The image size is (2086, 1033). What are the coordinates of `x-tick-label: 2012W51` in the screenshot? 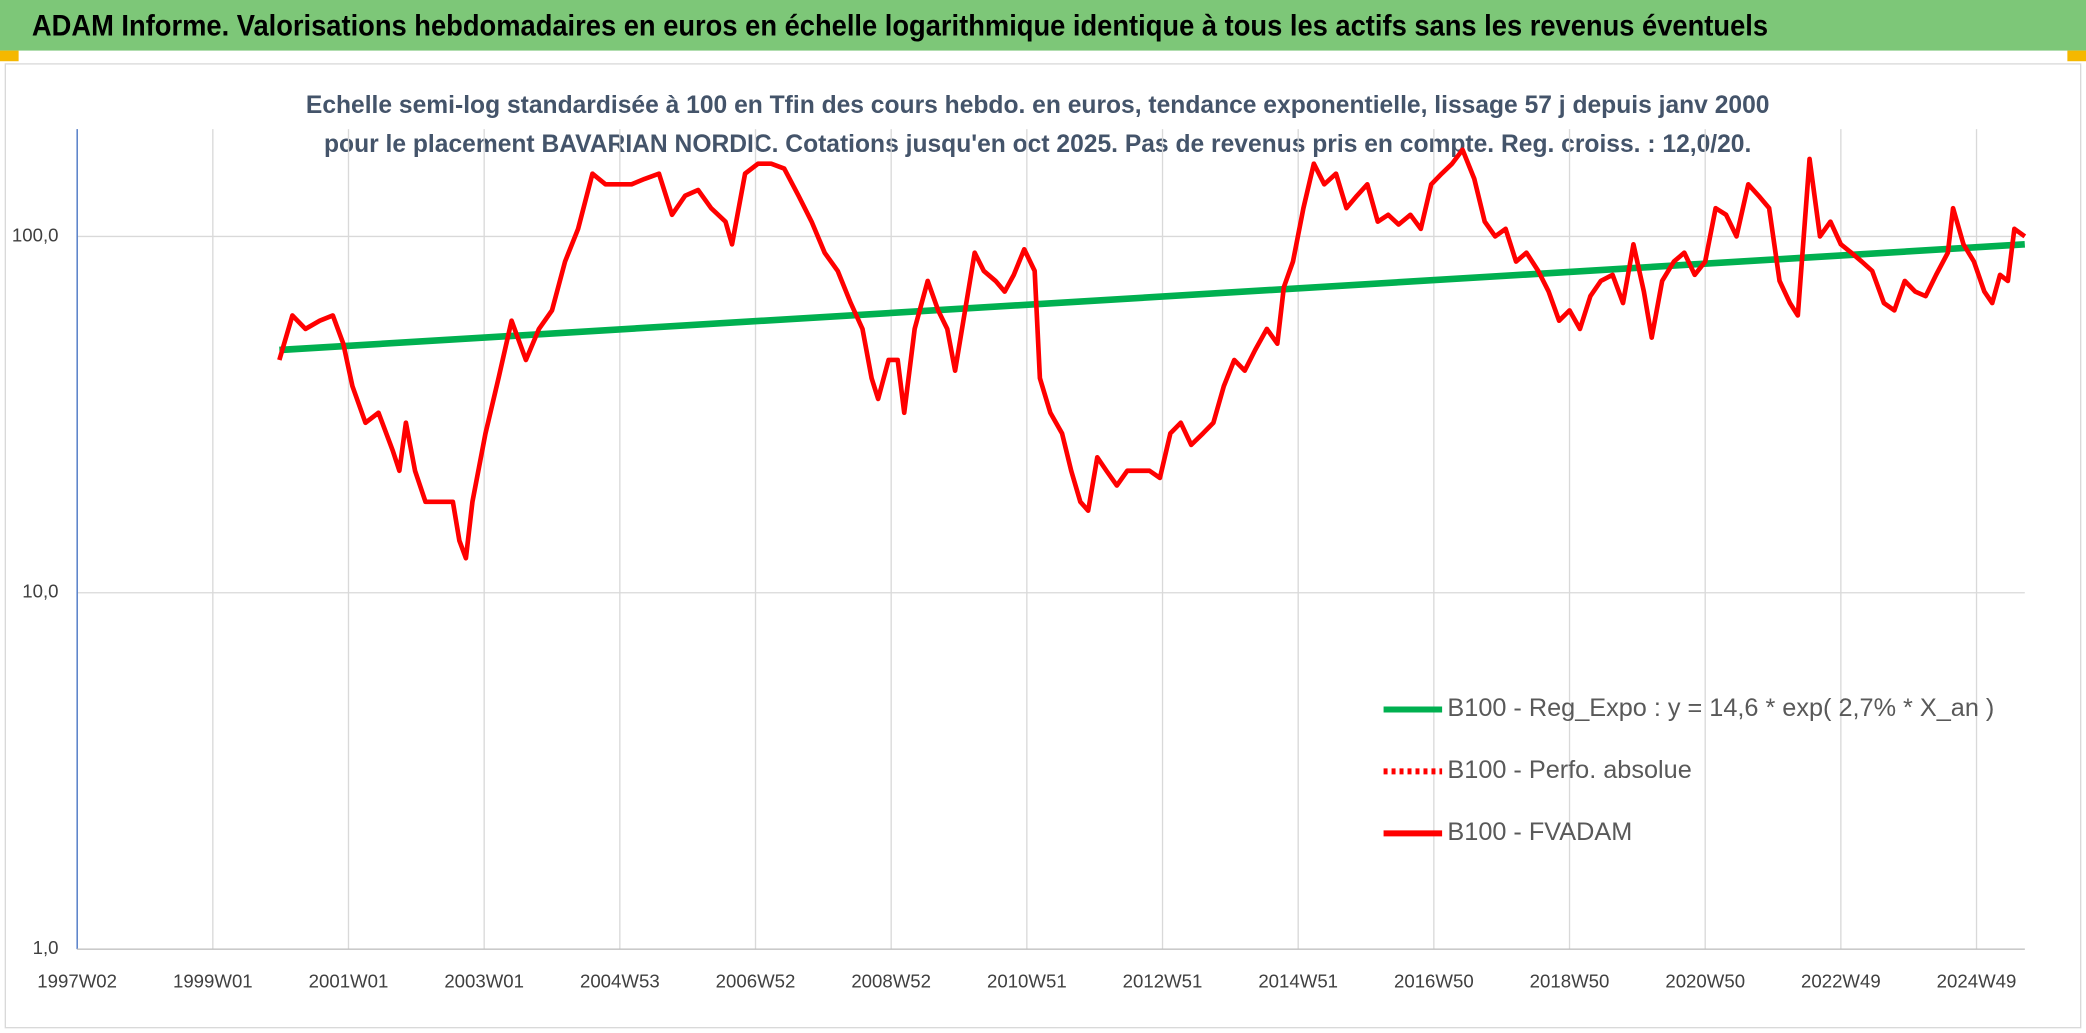 It's located at (1163, 980).